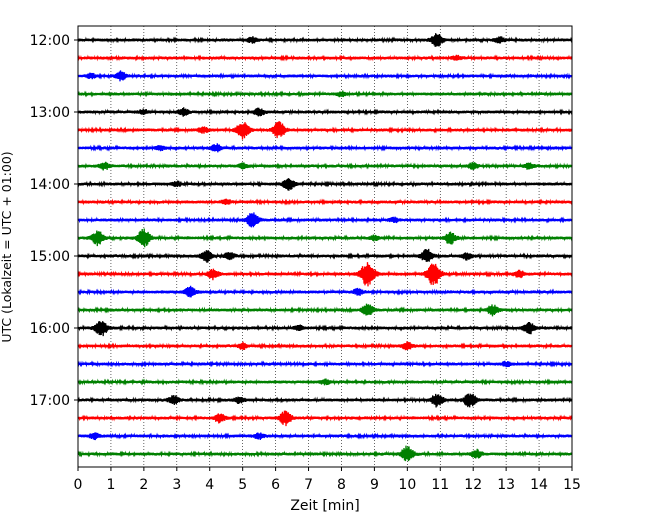  What do you see at coordinates (50, 113) in the screenshot?
I see `y-tick-label: 13:00` at bounding box center [50, 113].